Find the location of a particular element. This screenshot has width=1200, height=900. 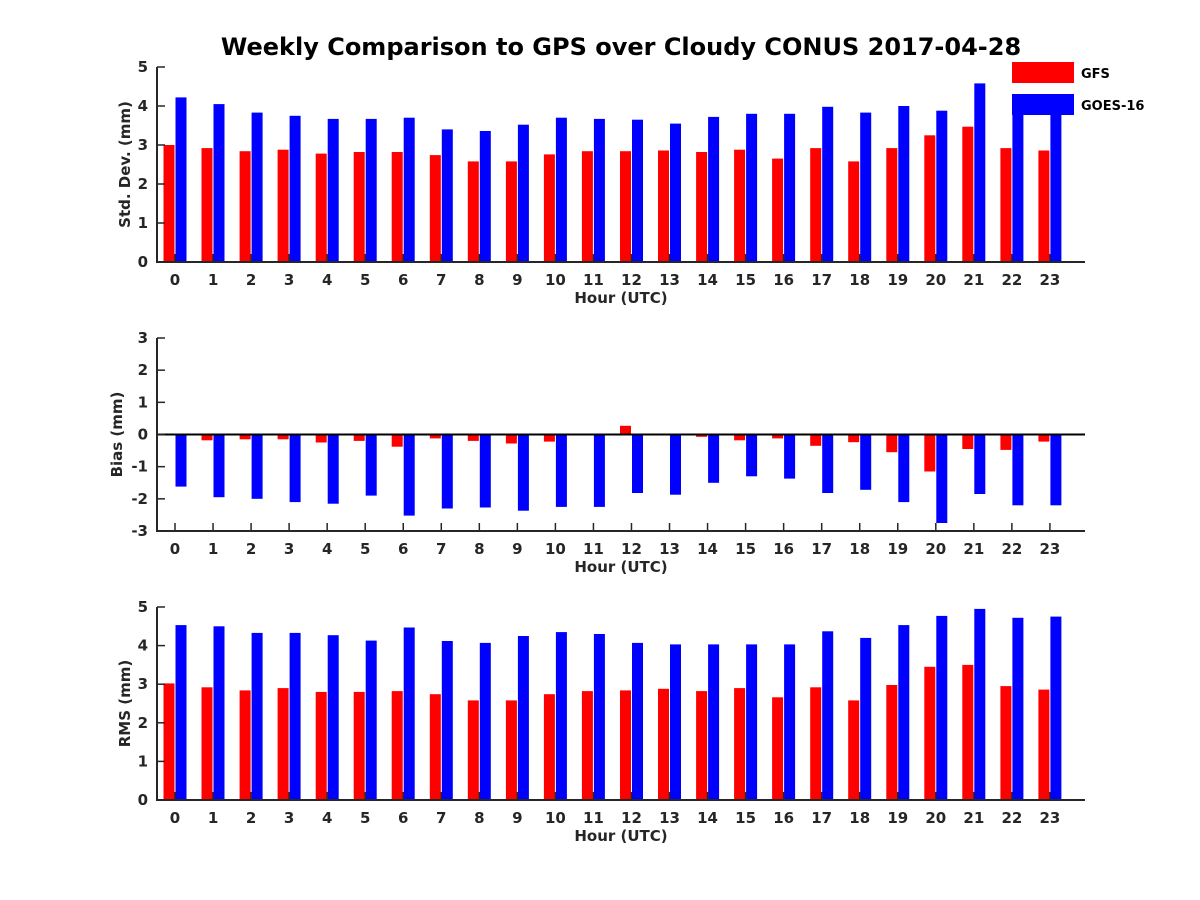

y-tick-label: 4 is located at coordinates (143, 646).